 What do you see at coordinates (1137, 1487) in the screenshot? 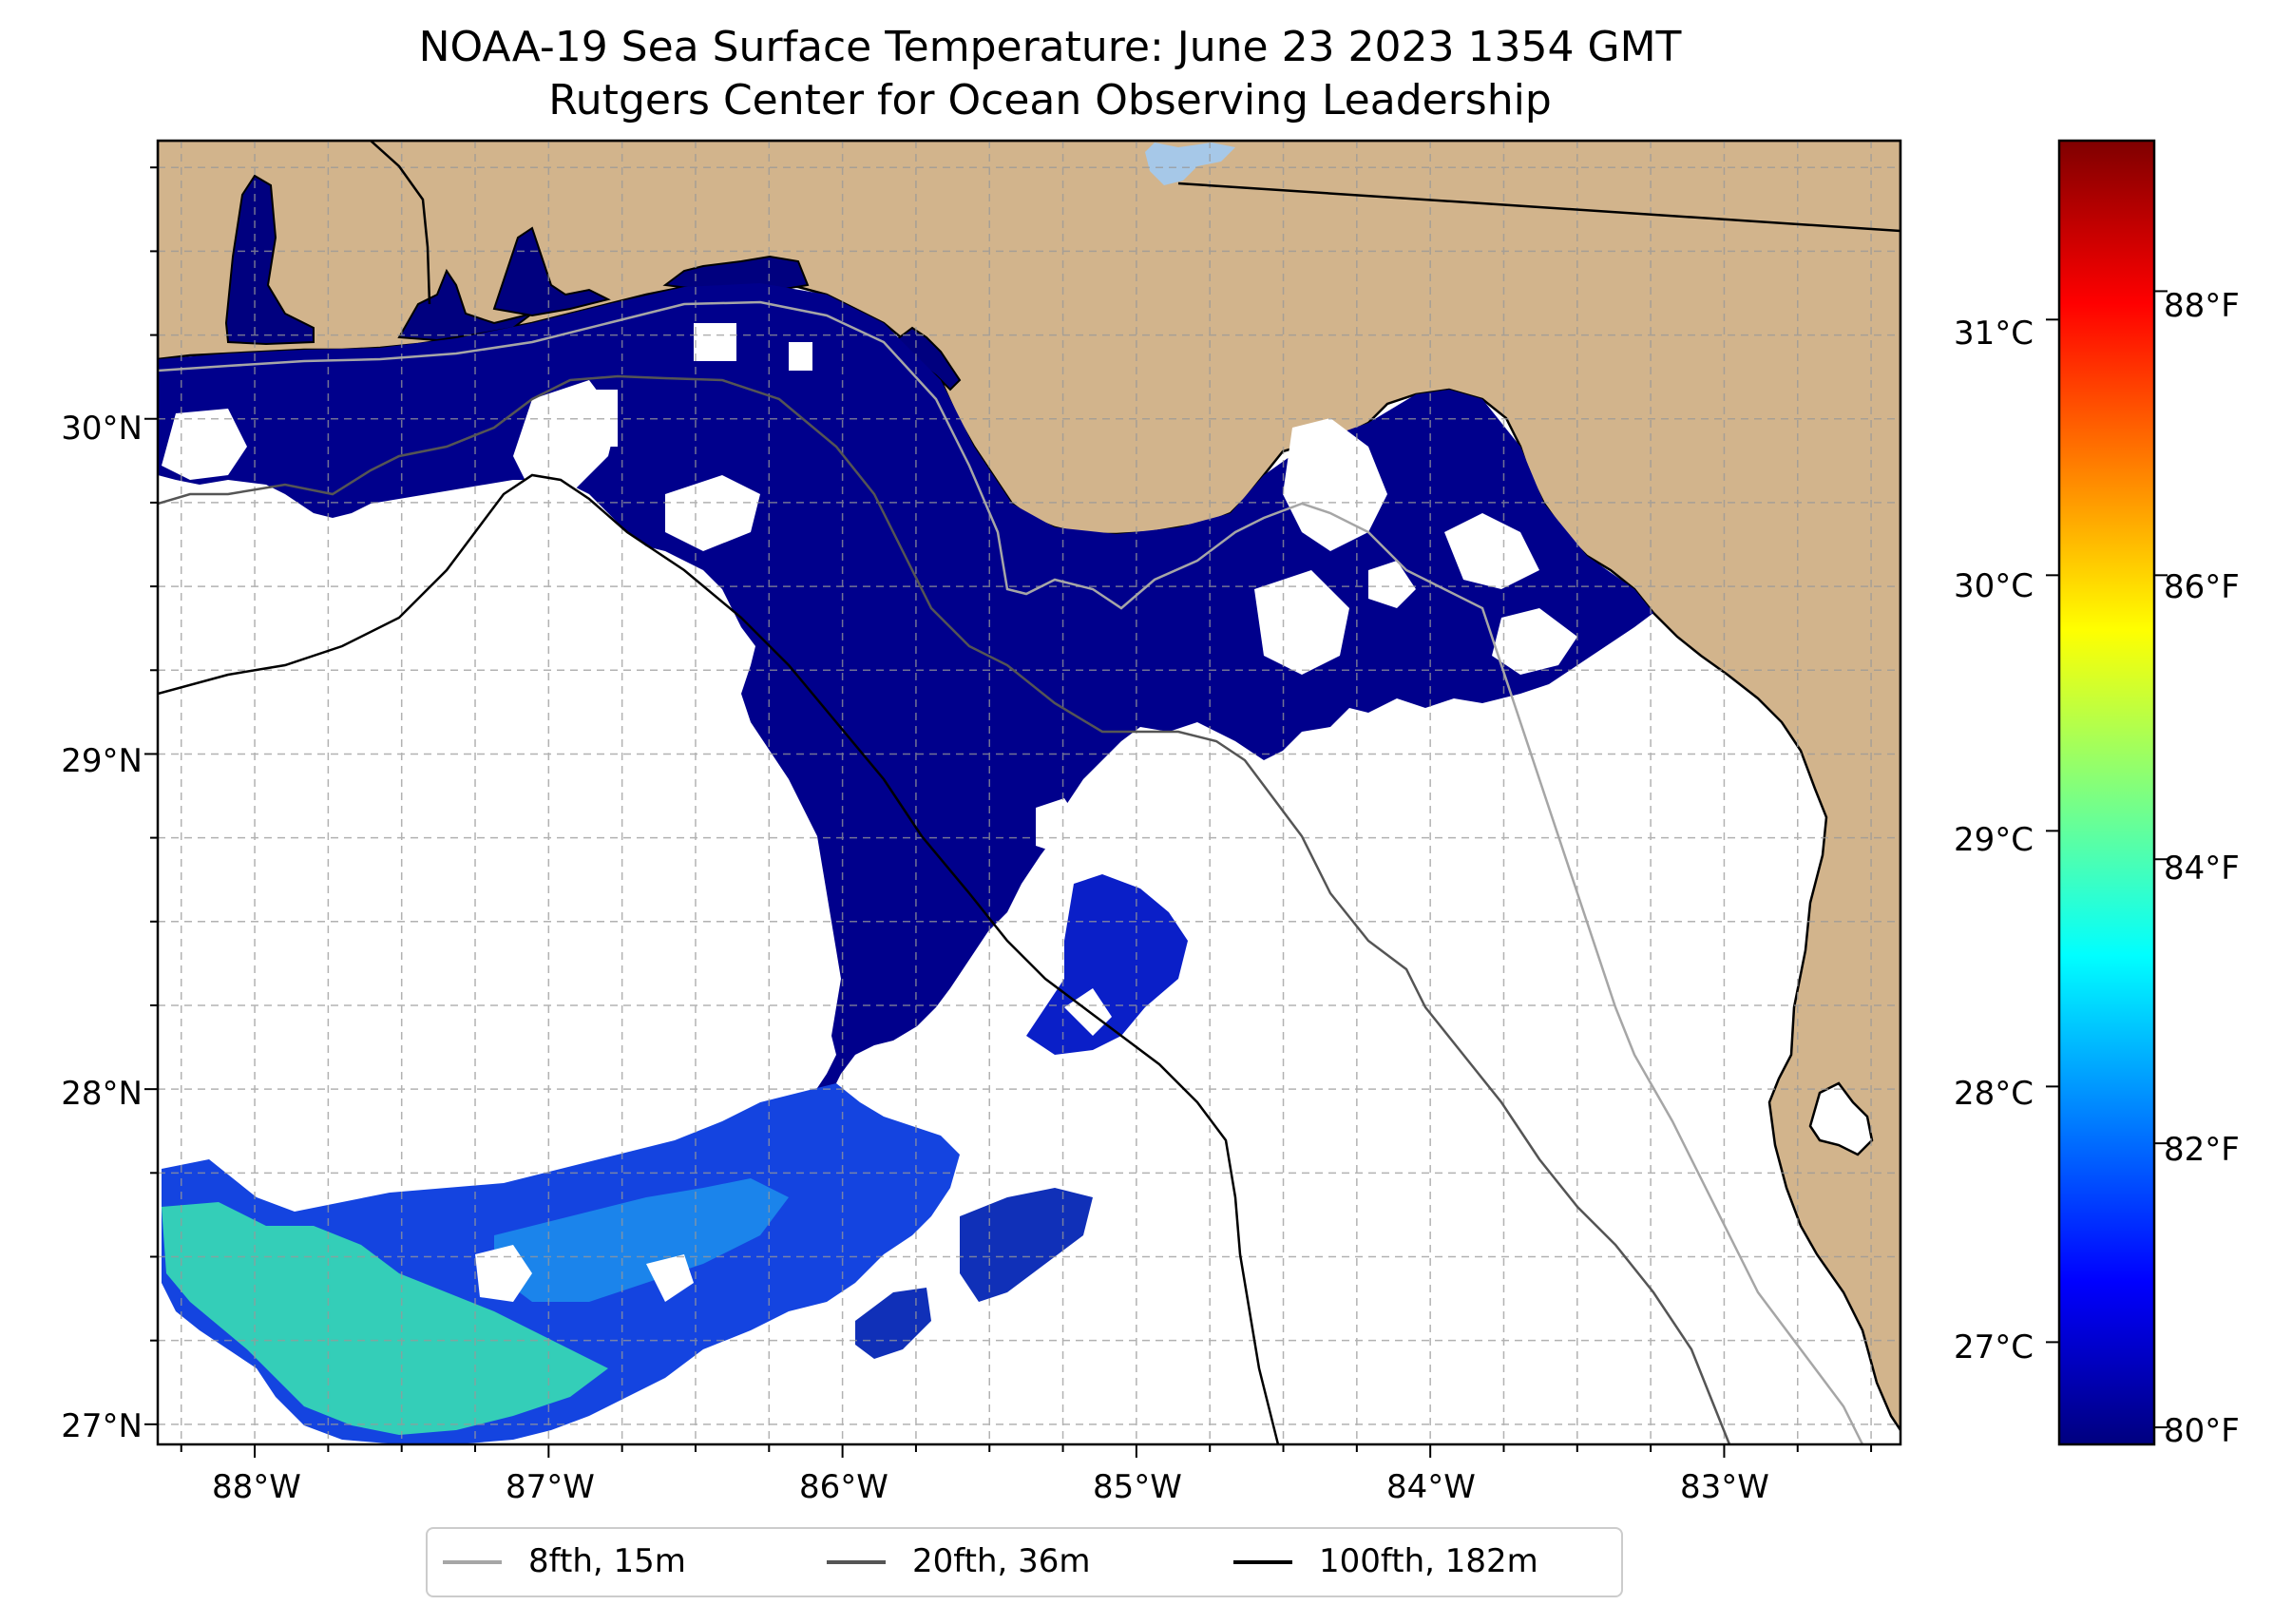
I see `lon-label-85w: 85°W` at bounding box center [1137, 1487].